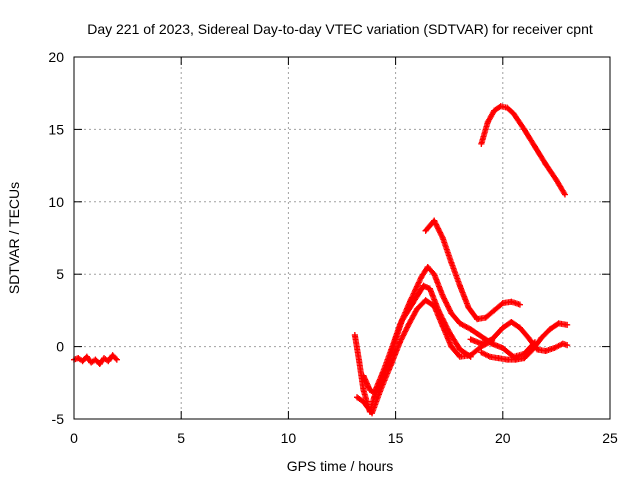  I want to click on y-tick-label: 15, so click(56, 129).